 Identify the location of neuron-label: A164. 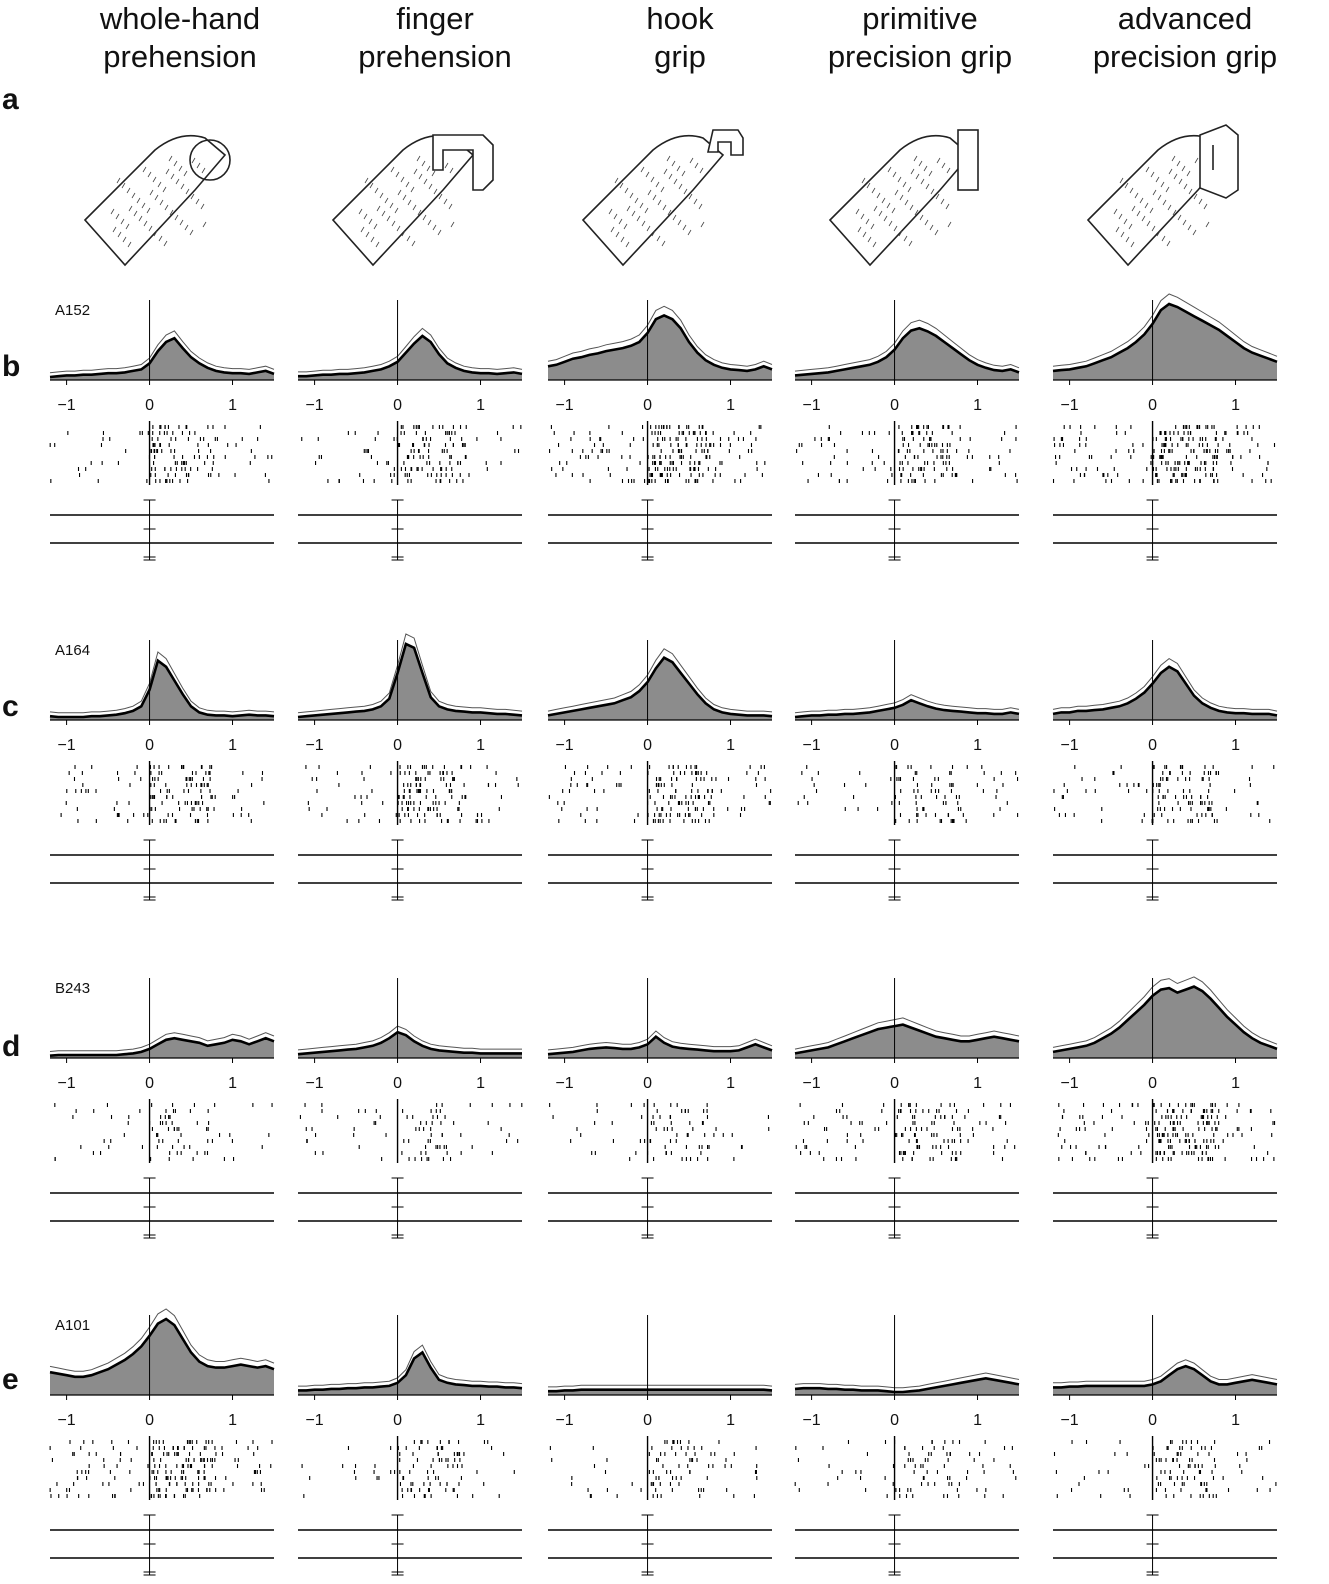
(72, 650).